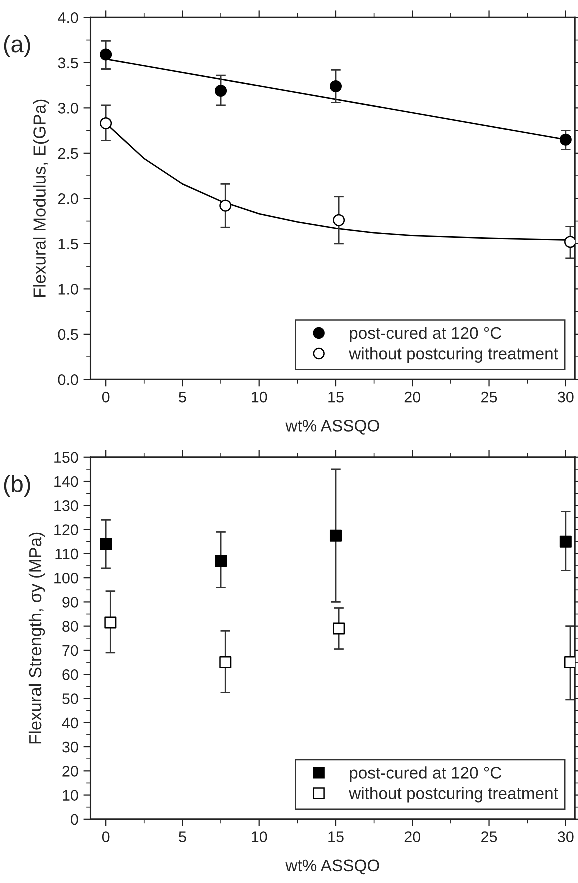  Describe the element at coordinates (66, 482) in the screenshot. I see `y-tick-label: 140` at that location.